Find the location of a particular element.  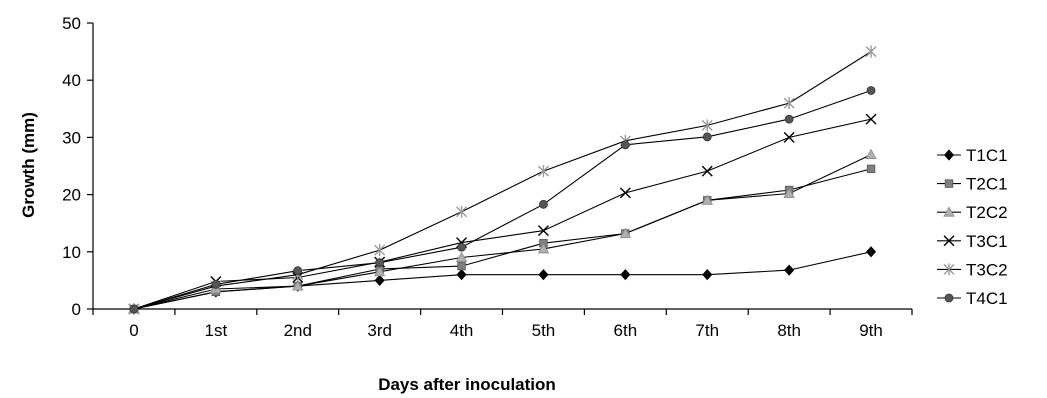

y-tick-label: 40 is located at coordinates (71, 80).